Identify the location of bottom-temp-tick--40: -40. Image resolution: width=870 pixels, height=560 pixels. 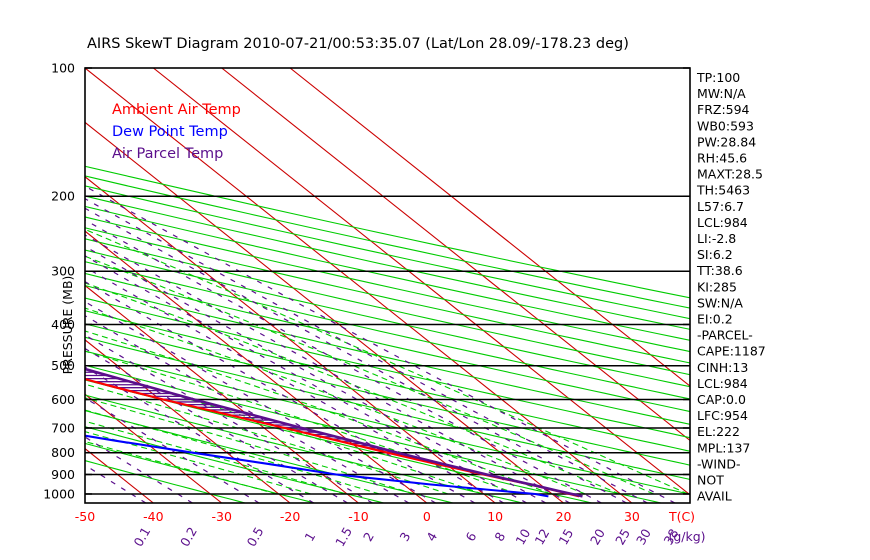
(153, 516).